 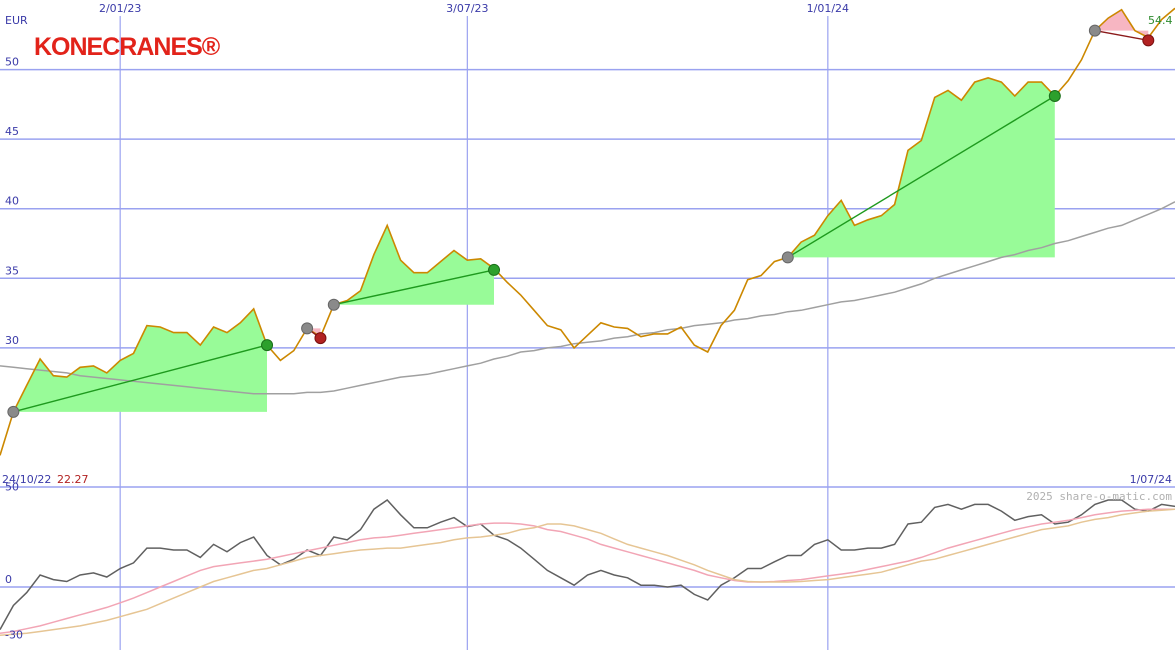 What do you see at coordinates (1099, 496) in the screenshot?
I see `watermark: 2025 share-o-matic.com` at bounding box center [1099, 496].